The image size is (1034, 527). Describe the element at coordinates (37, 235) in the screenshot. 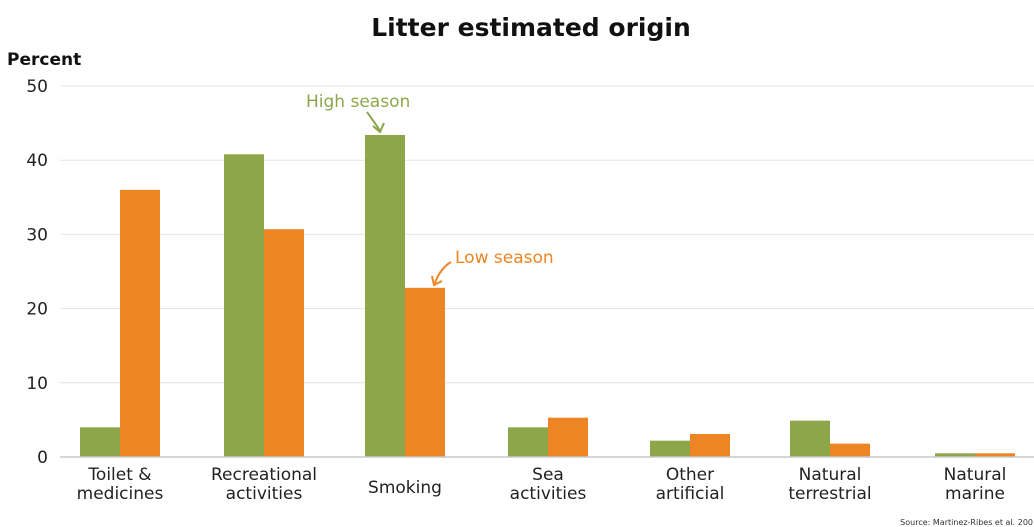

I see `y-tick-label: 30` at that location.